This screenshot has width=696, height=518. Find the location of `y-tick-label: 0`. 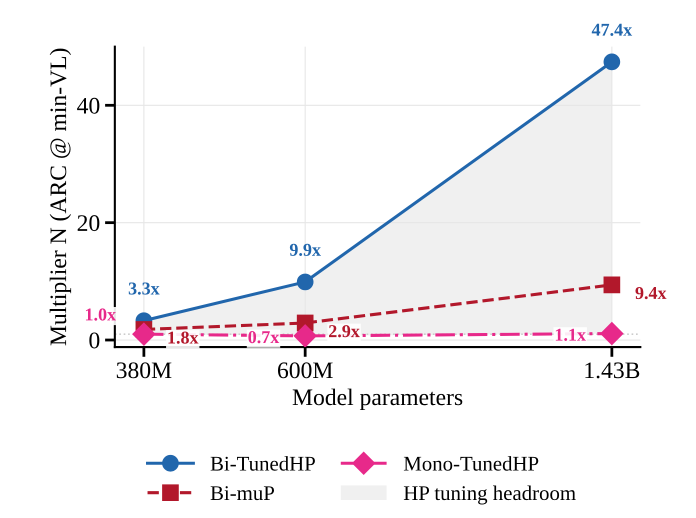

y-tick-label: 0 is located at coordinates (94, 340).